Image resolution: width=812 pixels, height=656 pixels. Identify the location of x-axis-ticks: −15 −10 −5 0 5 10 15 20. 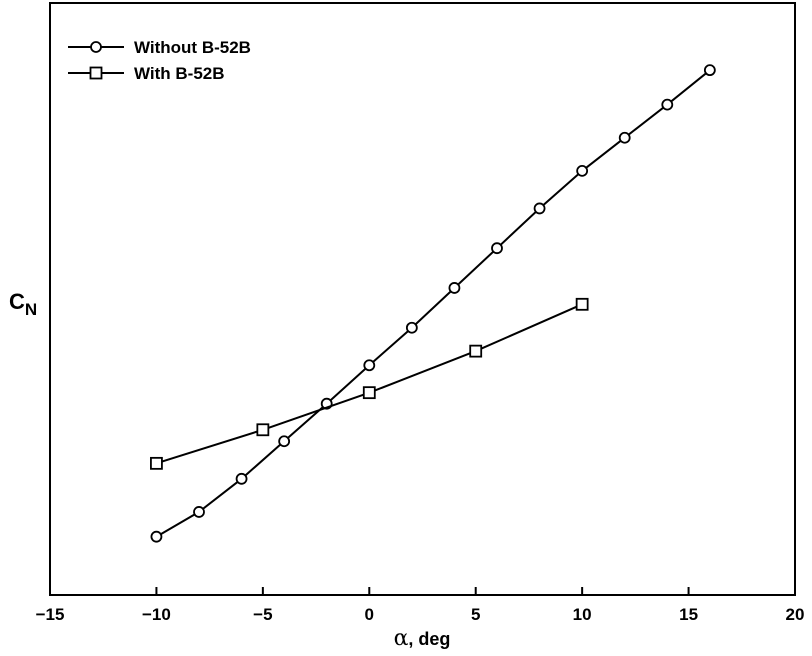
(420, 605).